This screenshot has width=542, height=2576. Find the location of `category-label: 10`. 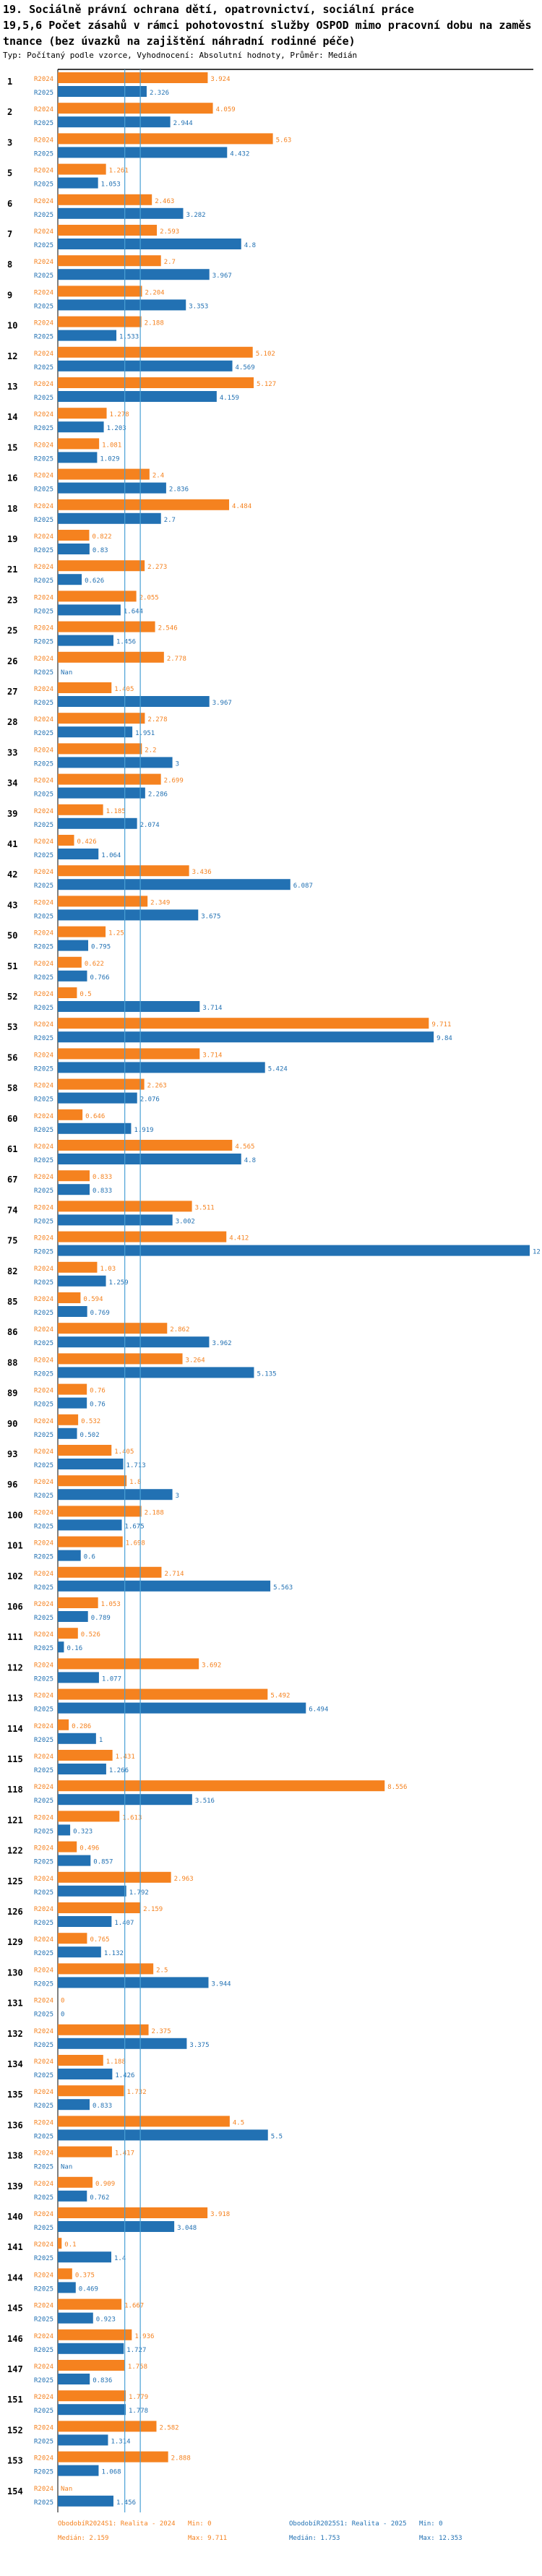

category-label: 10 is located at coordinates (12, 326).